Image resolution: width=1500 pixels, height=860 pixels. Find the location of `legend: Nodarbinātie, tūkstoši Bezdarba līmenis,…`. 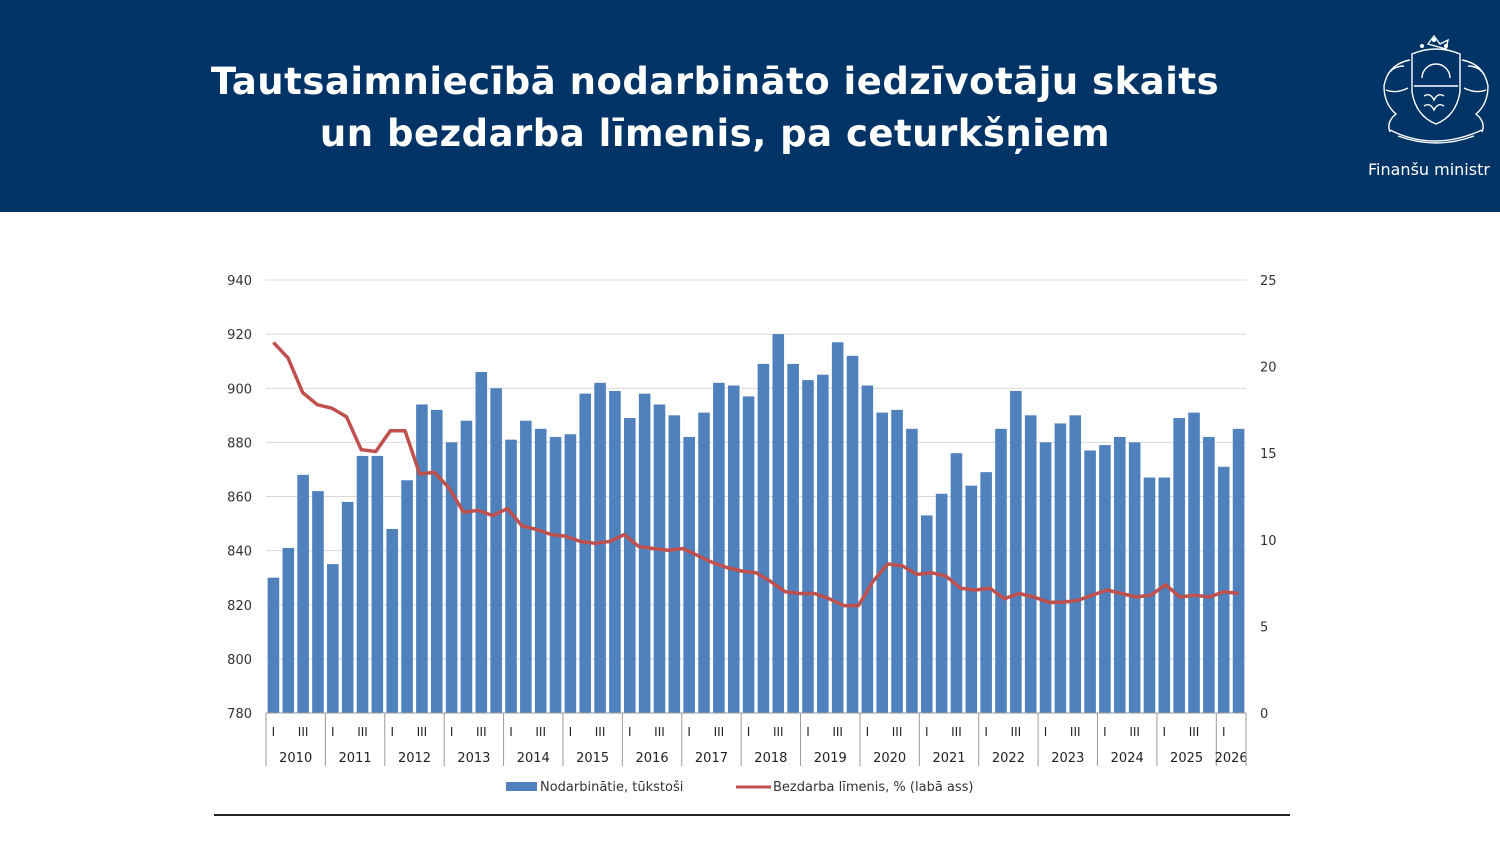

legend: Nodarbinātie, tūkstoši Bezdarba līmenis,… is located at coordinates (740, 787).